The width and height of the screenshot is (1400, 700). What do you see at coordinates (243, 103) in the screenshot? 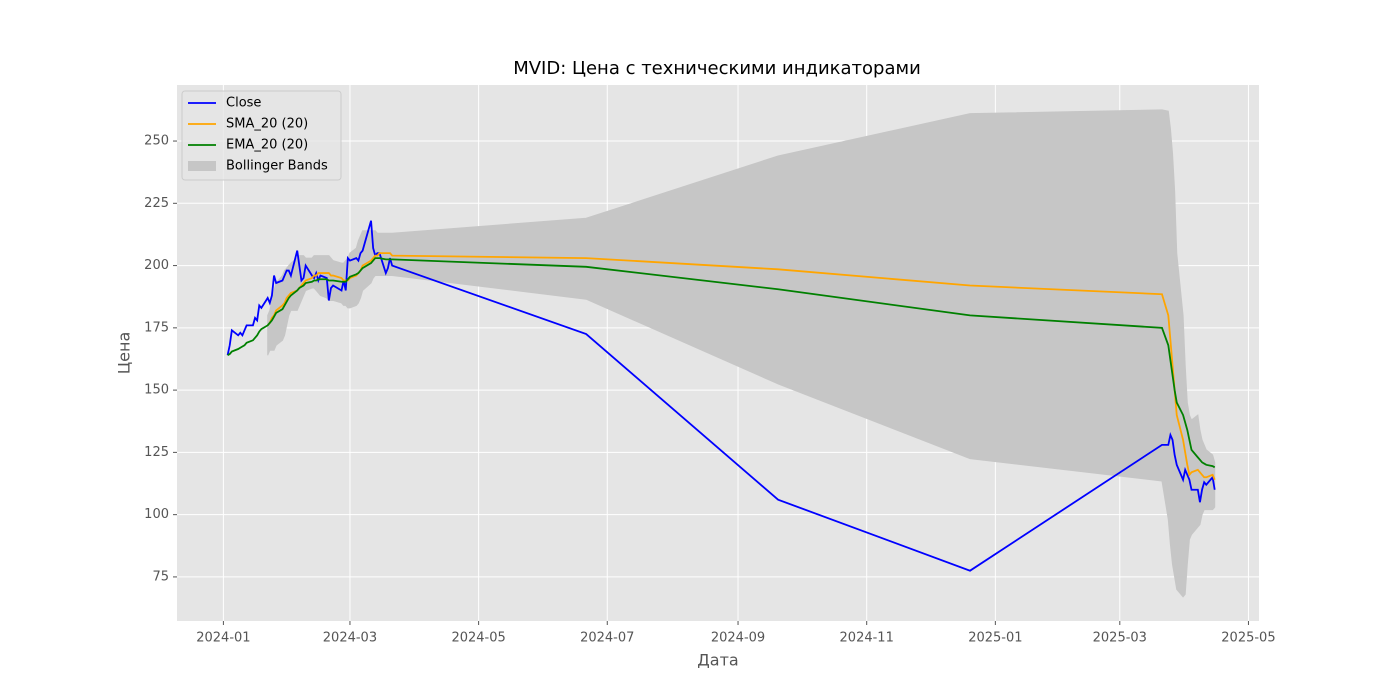
I see `legend-label: Close` at bounding box center [243, 103].